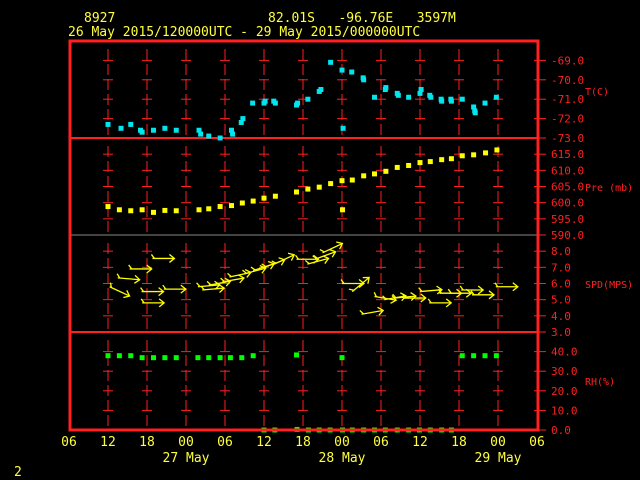 The height and width of the screenshot is (480, 640). Describe the element at coordinates (362, 18) in the screenshot. I see `station-location: 82.01S -96.76E 3597M` at that location.